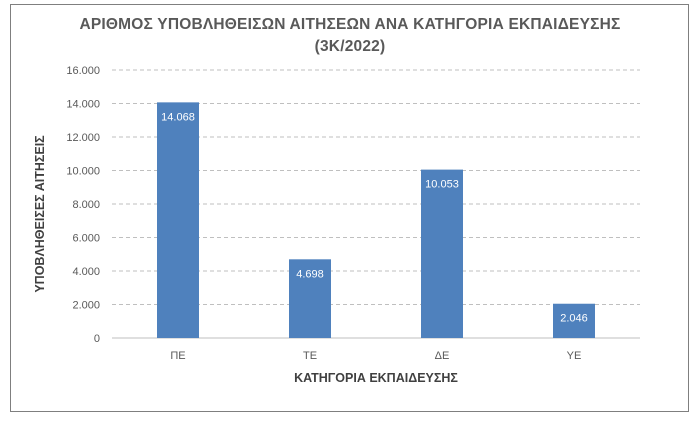  What do you see at coordinates (83, 105) in the screenshot?
I see `y-tick-label: 14.000` at bounding box center [83, 105].